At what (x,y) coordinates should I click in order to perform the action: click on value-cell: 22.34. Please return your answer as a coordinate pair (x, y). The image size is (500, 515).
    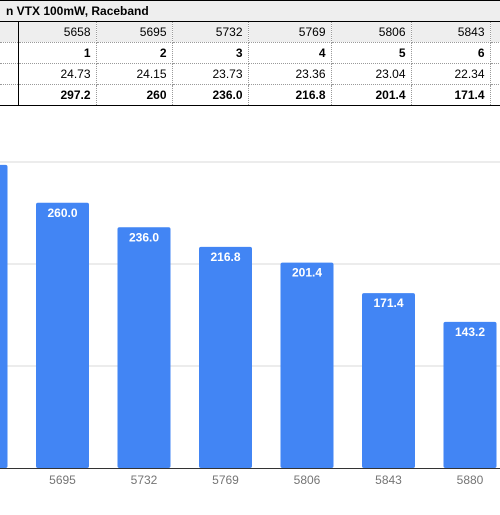
    Looking at the image, I should click on (451, 74).